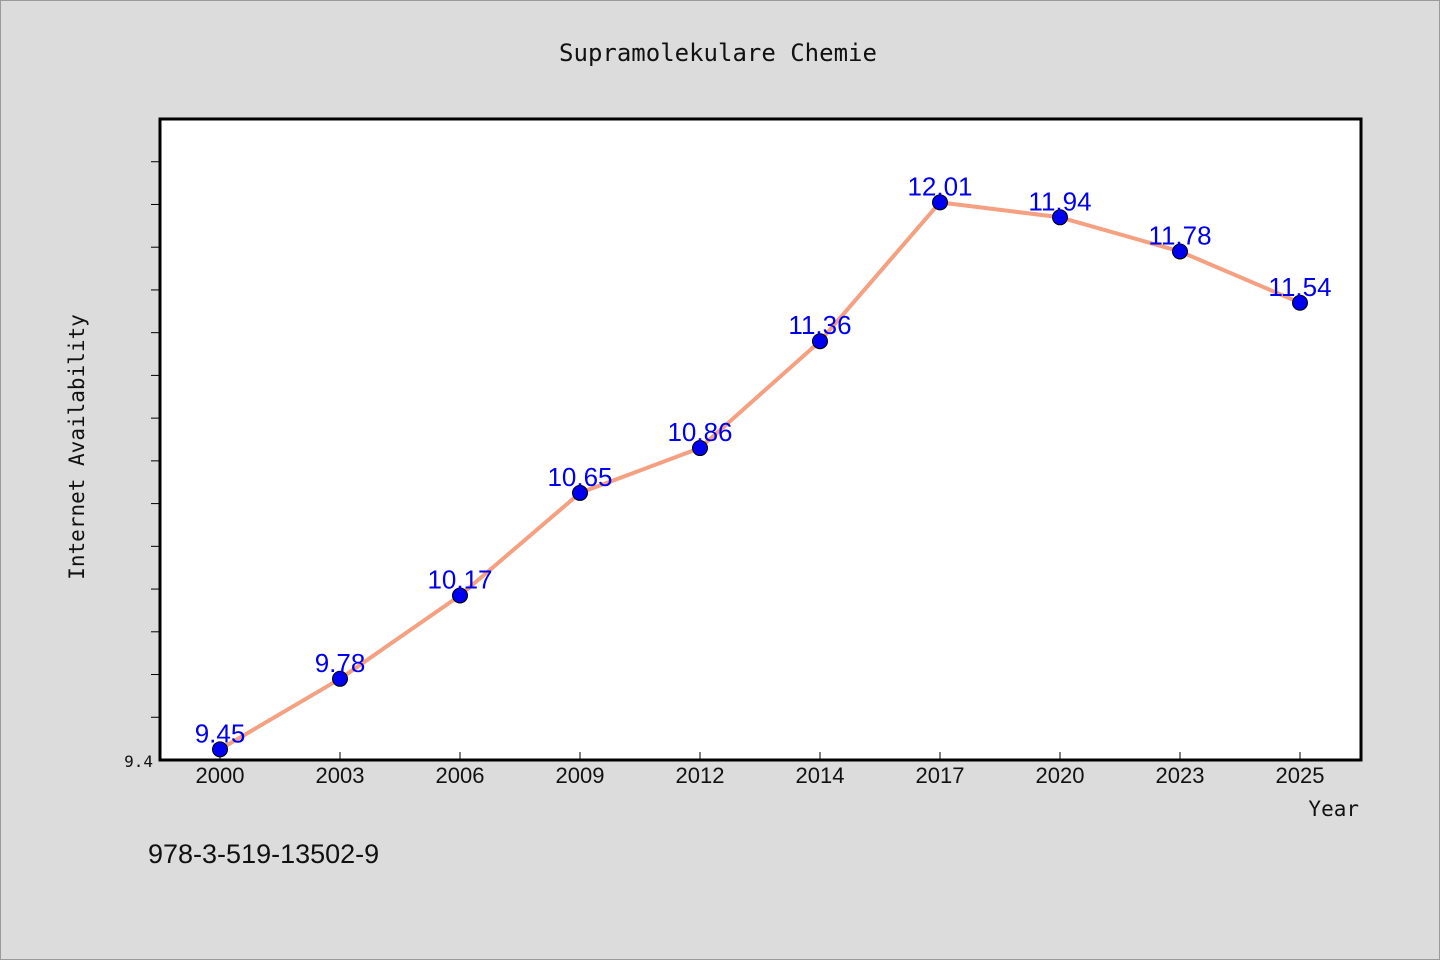 Image resolution: width=1440 pixels, height=960 pixels. Describe the element at coordinates (220, 775) in the screenshot. I see `x-tick-label: 2000` at that location.